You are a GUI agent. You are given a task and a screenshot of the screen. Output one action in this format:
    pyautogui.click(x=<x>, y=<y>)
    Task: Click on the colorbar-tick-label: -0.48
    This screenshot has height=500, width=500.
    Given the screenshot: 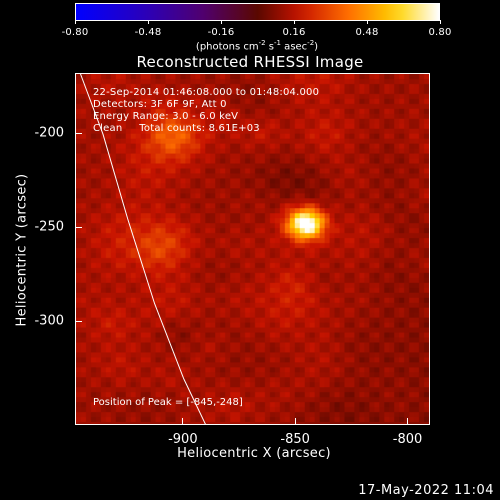 What is the action you would take?
    pyautogui.click(x=148, y=32)
    